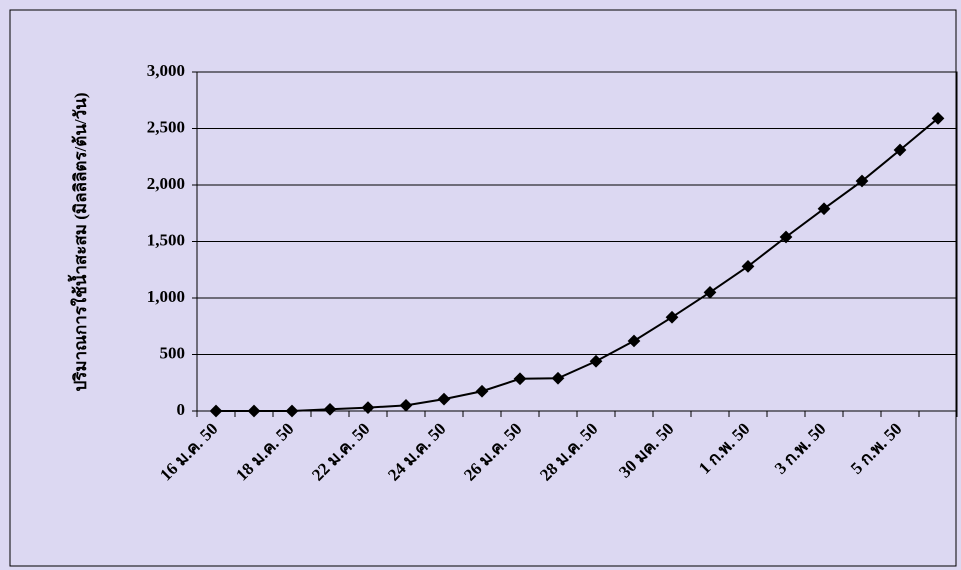  Describe the element at coordinates (166, 126) in the screenshot. I see `y-tick-label: 2,500` at that location.